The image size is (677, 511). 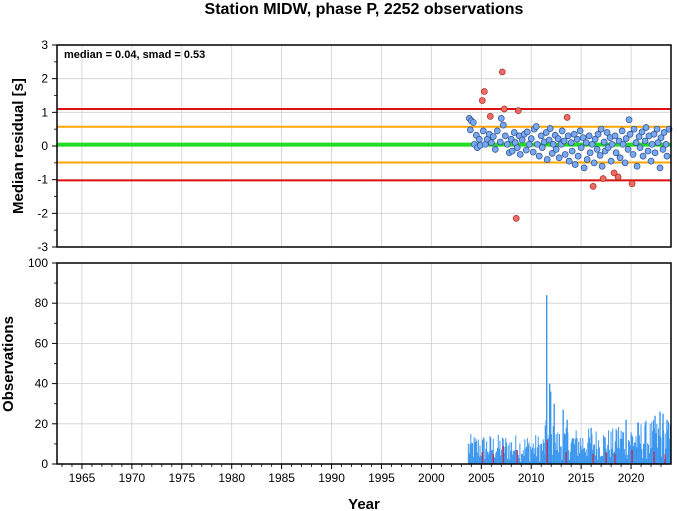 What do you see at coordinates (364, 503) in the screenshot?
I see `year-x-axis-label: Year` at bounding box center [364, 503].